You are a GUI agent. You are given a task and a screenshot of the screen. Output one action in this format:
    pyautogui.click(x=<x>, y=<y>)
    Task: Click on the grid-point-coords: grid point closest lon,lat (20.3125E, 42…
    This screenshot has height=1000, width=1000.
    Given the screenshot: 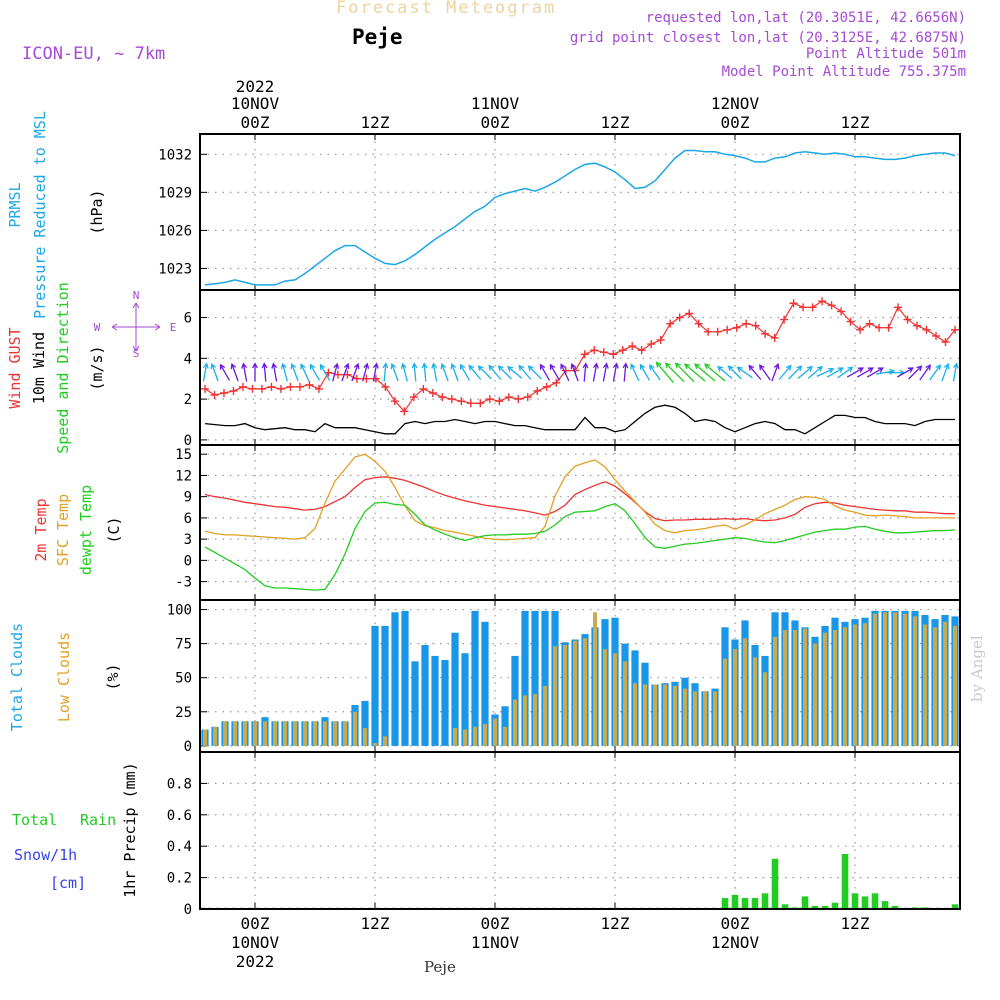 What is the action you would take?
    pyautogui.click(x=767, y=38)
    